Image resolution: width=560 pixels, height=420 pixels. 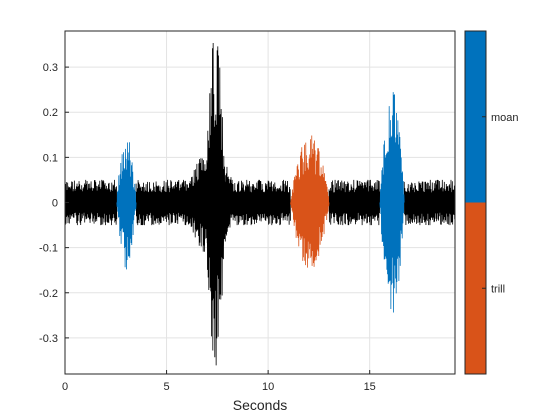 I want to click on colorbar-label: moan, so click(x=505, y=118).